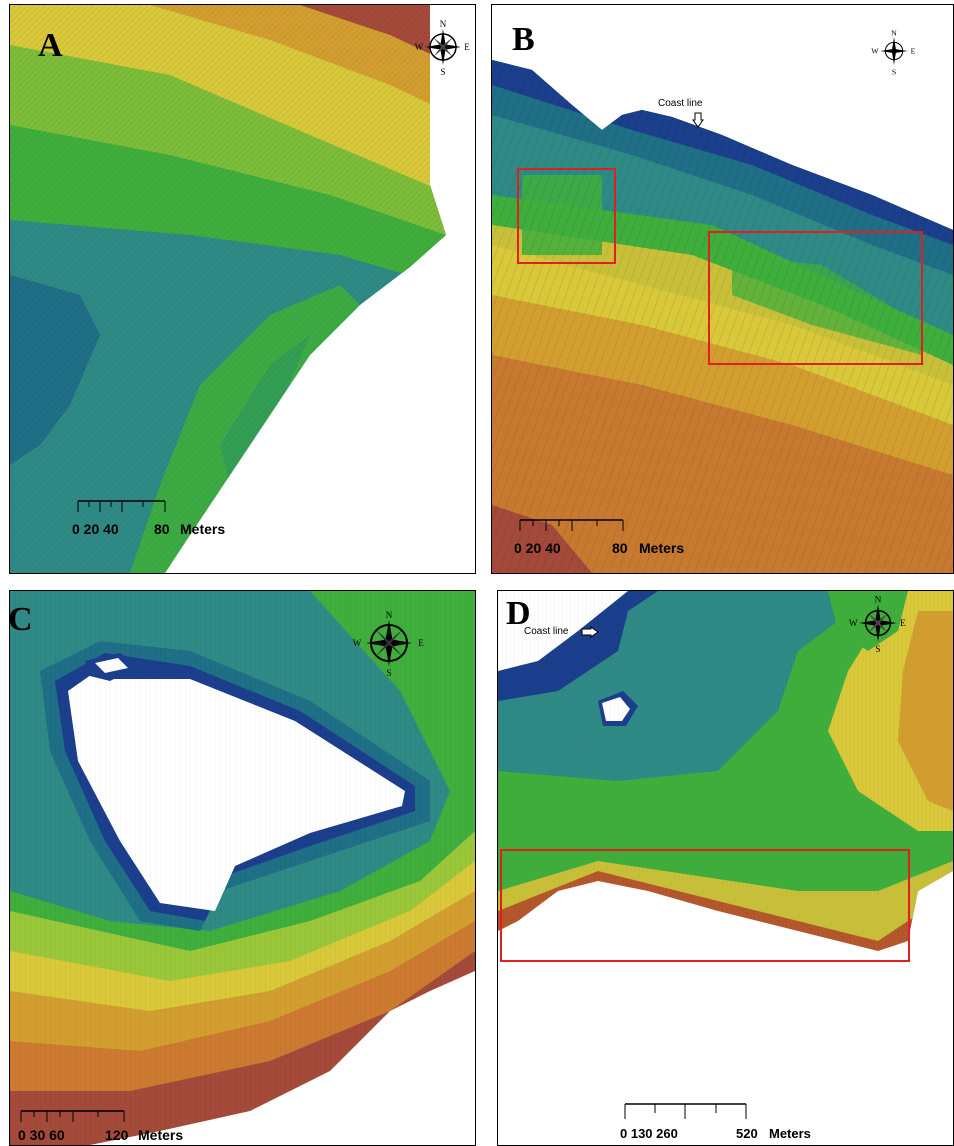 The image size is (954, 1146). Describe the element at coordinates (649, 1133) in the screenshot. I see `scale-ticks: 0 130 260` at that location.